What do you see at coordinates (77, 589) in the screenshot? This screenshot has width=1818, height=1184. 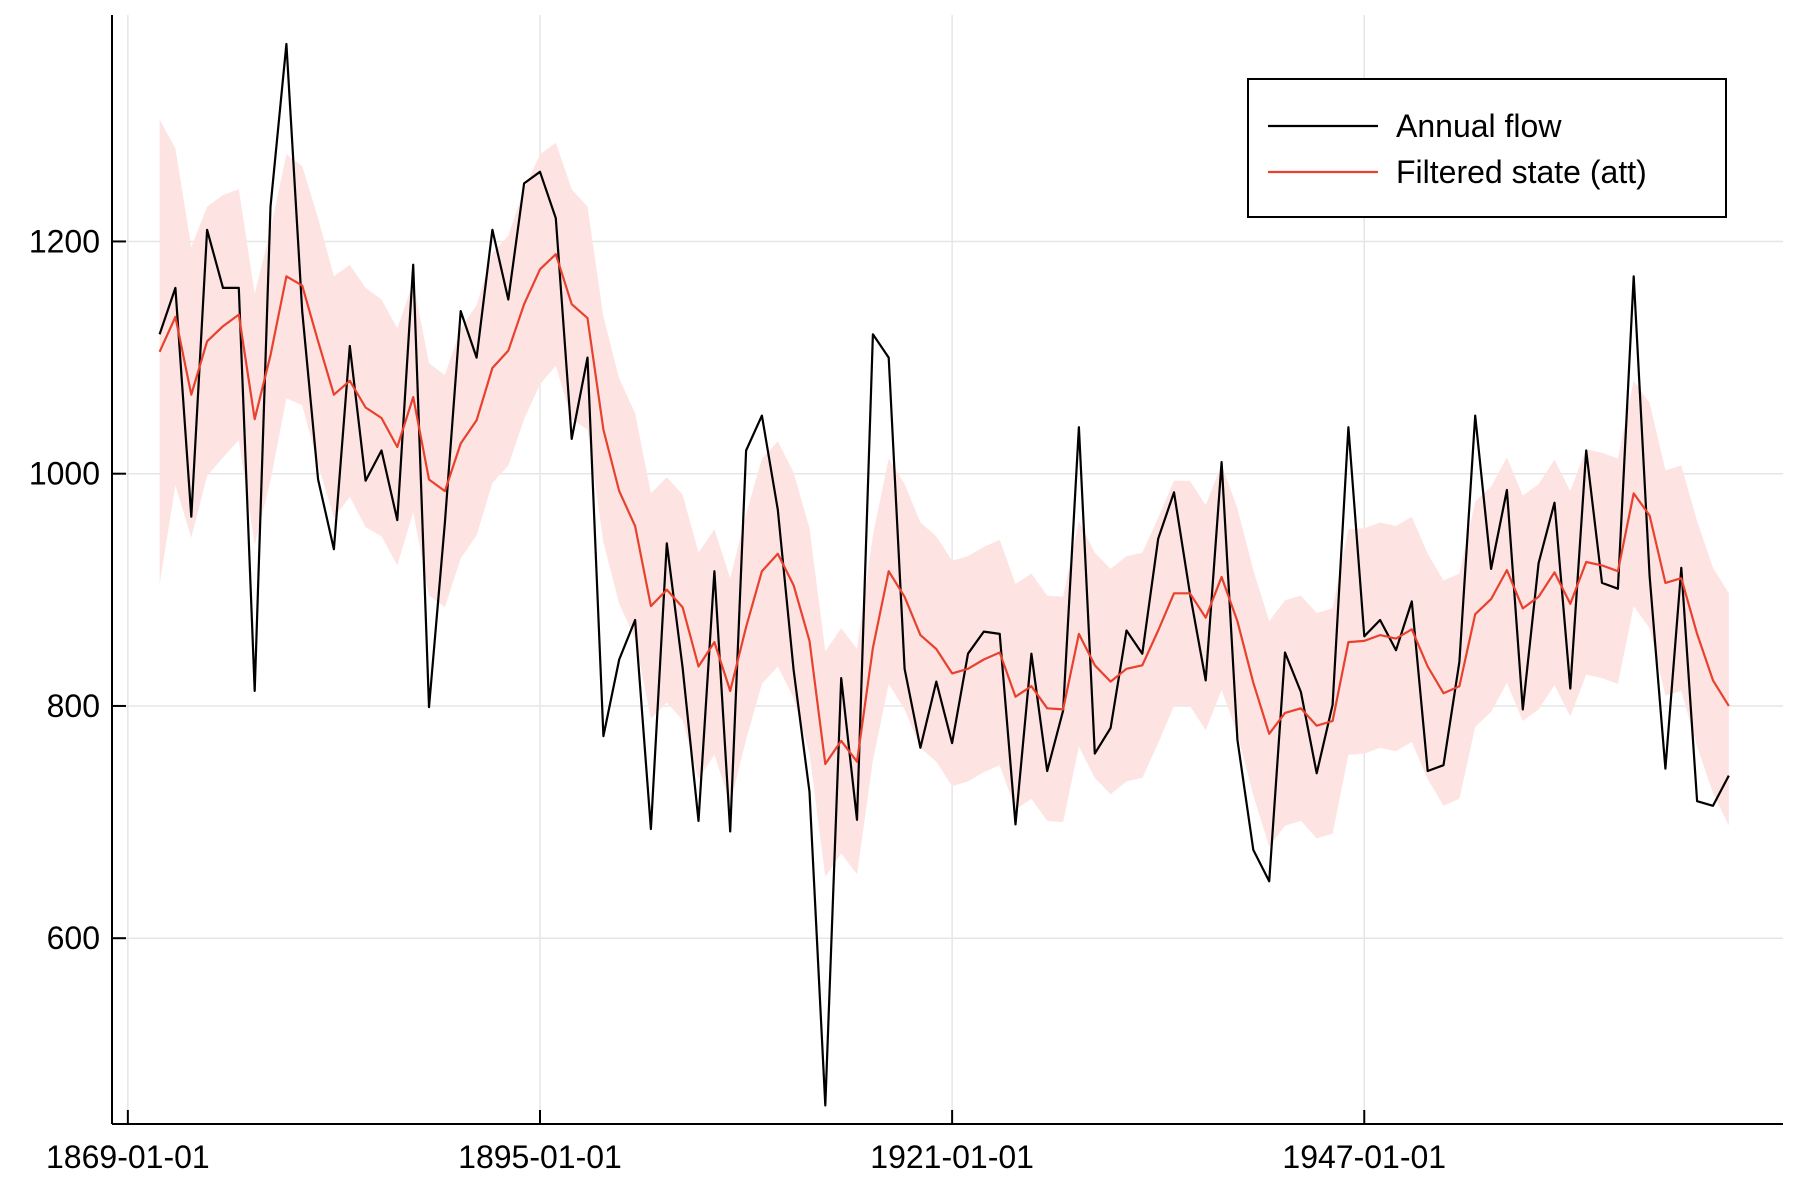 I see `y-ticks: 600 800 1000 1200` at bounding box center [77, 589].